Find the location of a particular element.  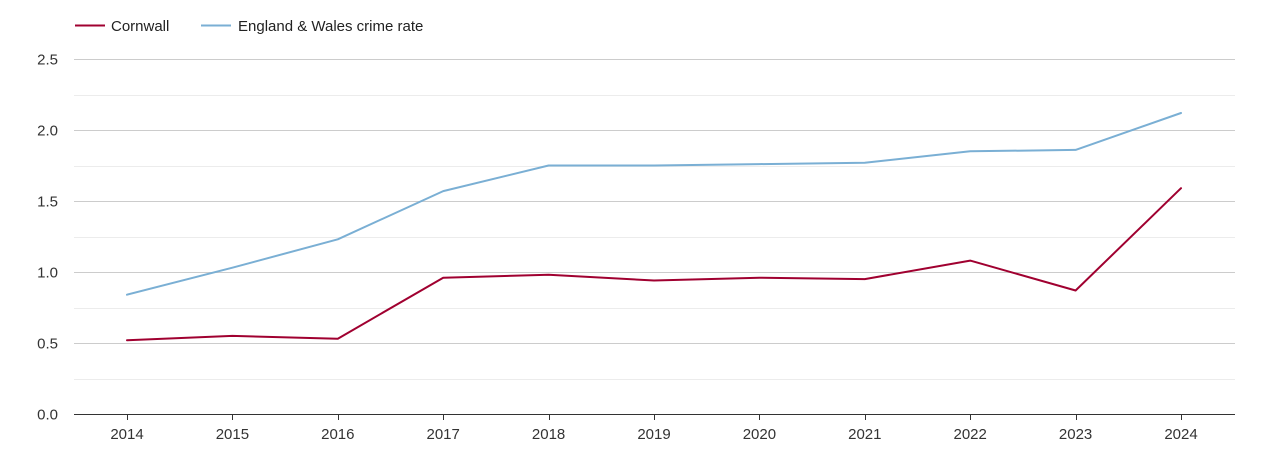

y-tick-label: 1.0 is located at coordinates (47, 273).